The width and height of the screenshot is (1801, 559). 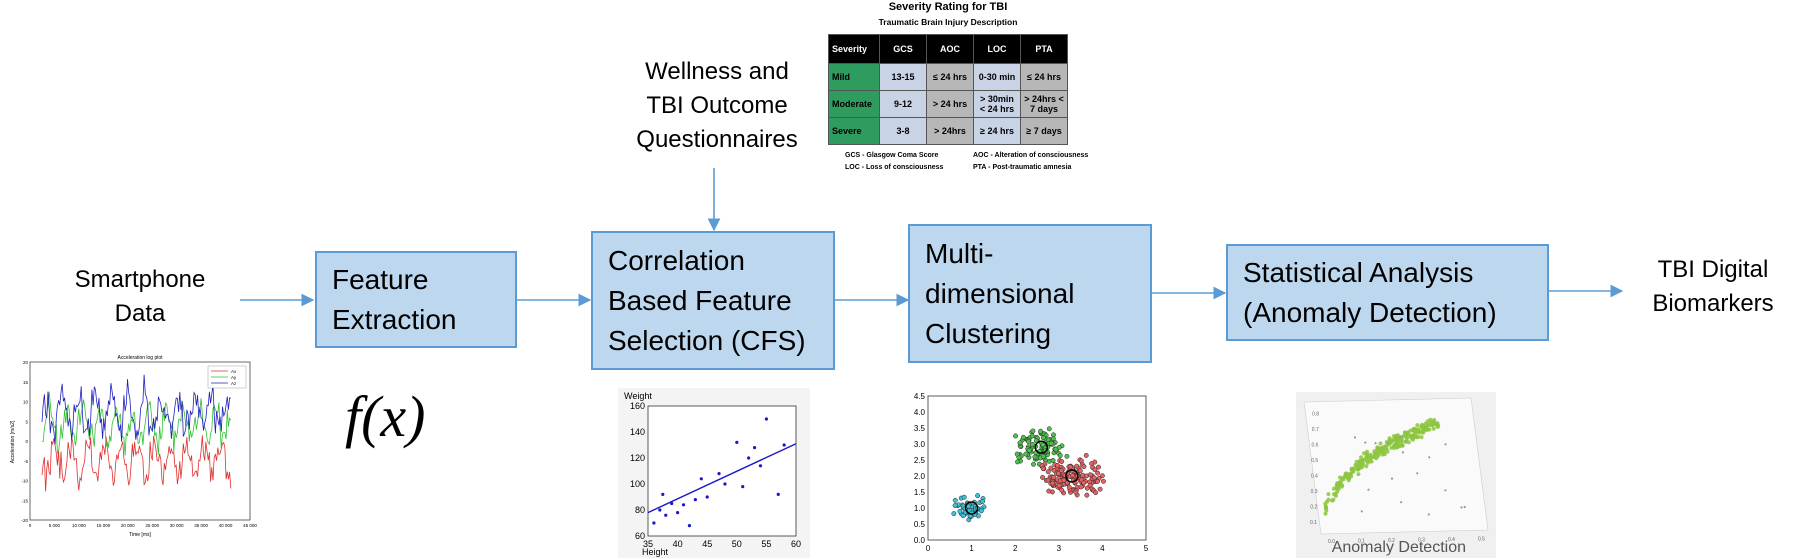 I want to click on accel-plot-xlabel: Time [ms], so click(x=140, y=535).